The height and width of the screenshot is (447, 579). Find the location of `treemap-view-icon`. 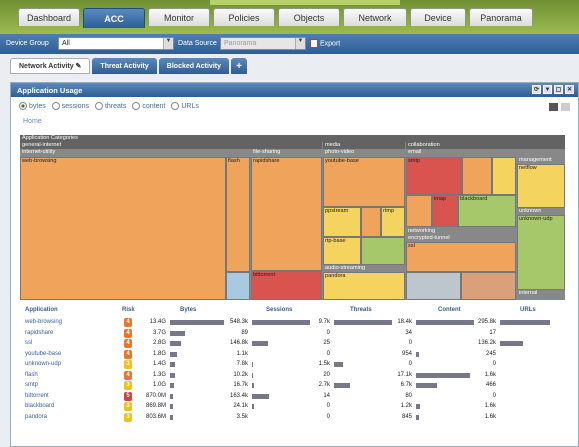

treemap-view-icon is located at coordinates (553, 107).